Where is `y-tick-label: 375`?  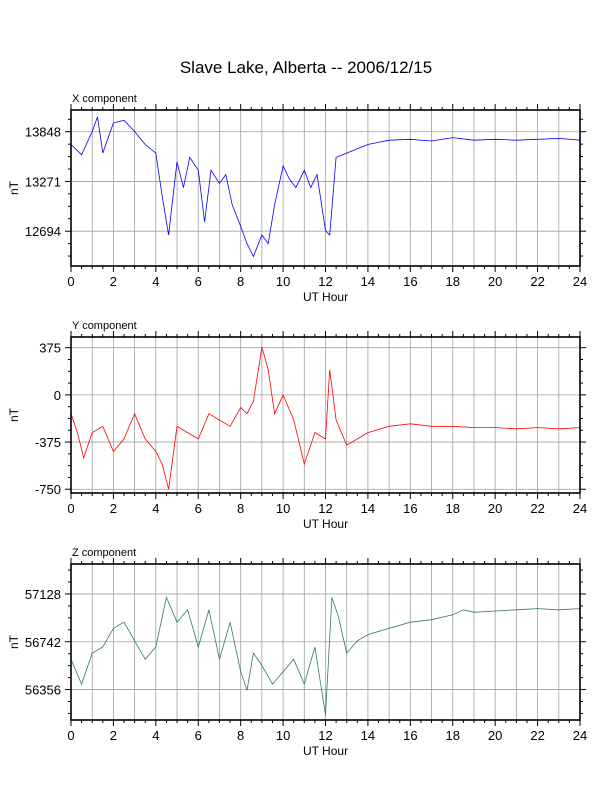
y-tick-label: 375 is located at coordinates (50, 348).